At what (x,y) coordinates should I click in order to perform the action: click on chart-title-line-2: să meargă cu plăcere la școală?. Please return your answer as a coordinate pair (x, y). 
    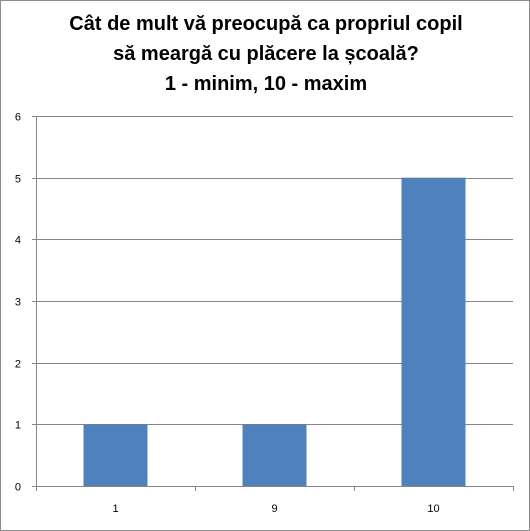
    Looking at the image, I should click on (266, 54).